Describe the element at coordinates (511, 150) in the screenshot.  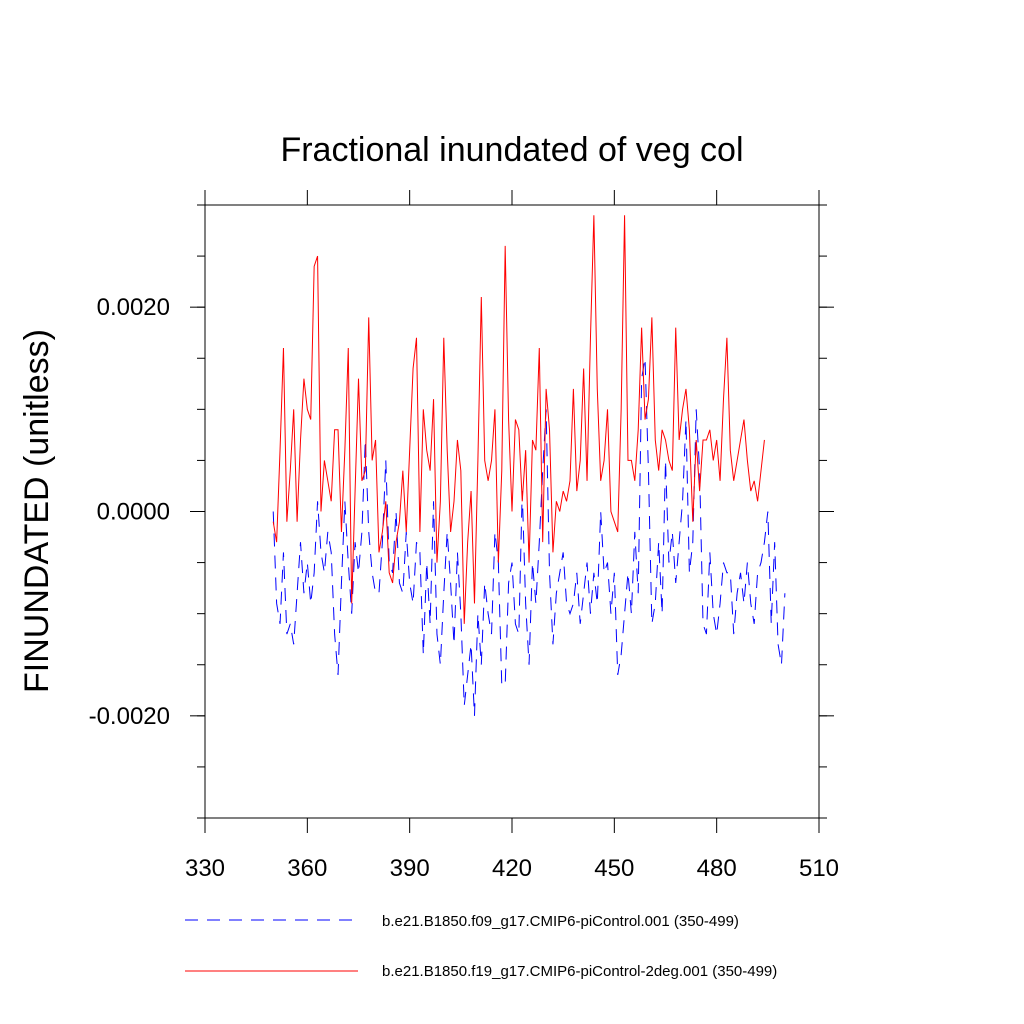
I see `chart-title: Fractional inundated of veg col` at that location.